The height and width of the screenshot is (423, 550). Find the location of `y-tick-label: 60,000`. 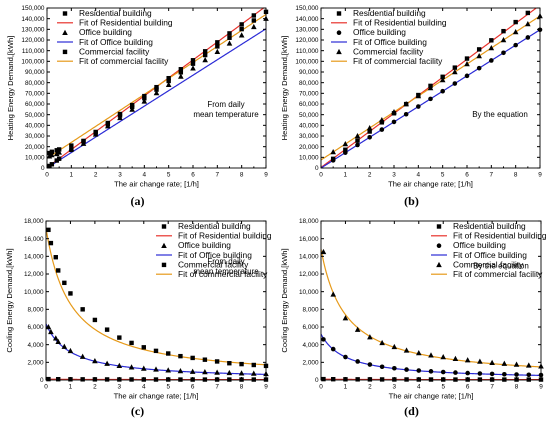

y-tick-label: 60,000 is located at coordinates (309, 104).